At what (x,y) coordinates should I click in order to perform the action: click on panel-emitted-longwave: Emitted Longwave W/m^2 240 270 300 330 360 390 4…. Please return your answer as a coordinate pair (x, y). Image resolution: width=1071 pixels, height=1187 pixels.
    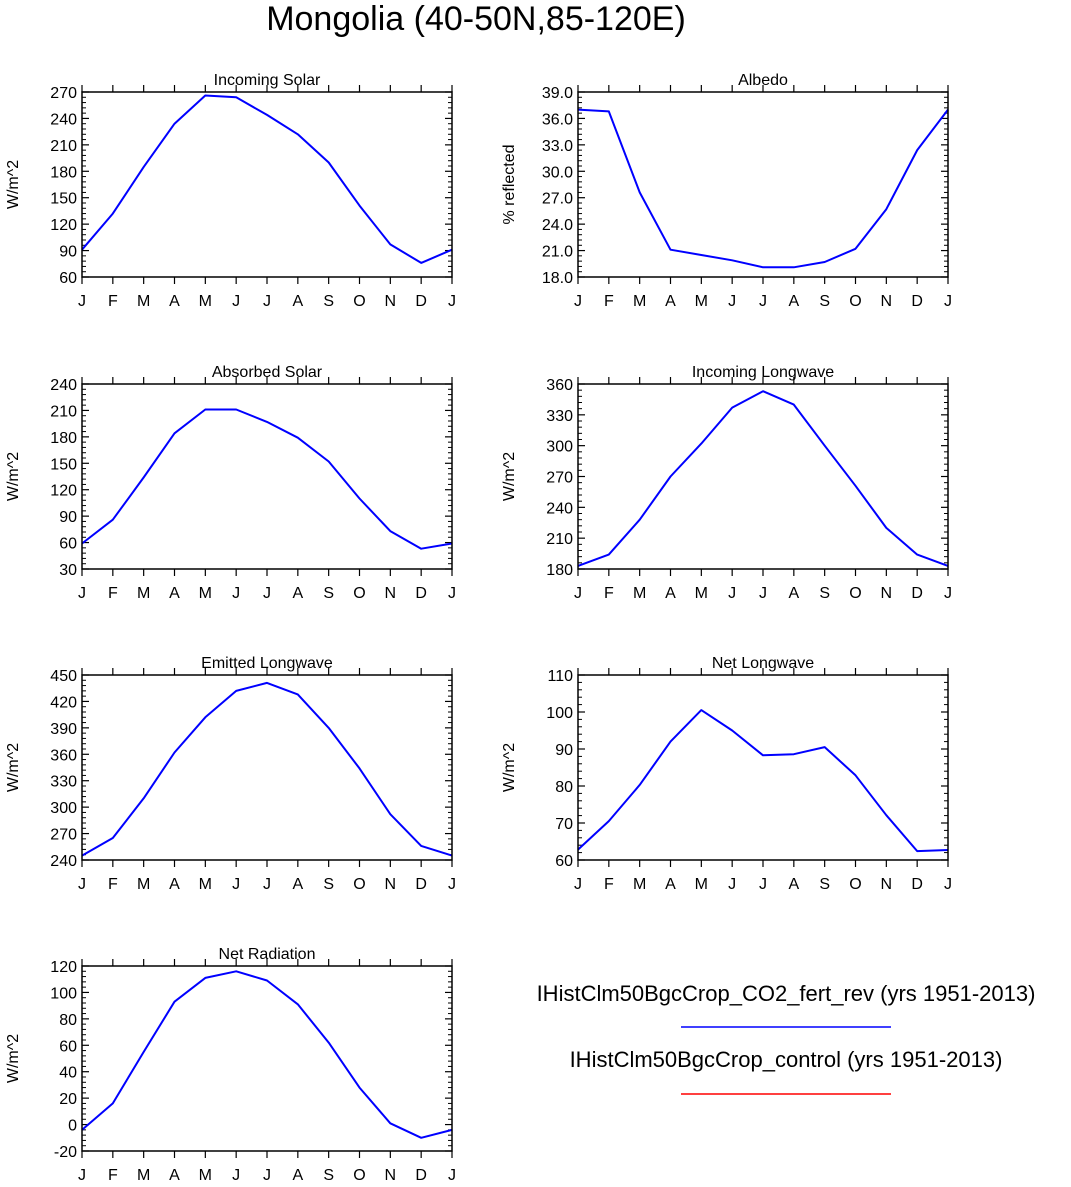
    Looking at the image, I should click on (230, 774).